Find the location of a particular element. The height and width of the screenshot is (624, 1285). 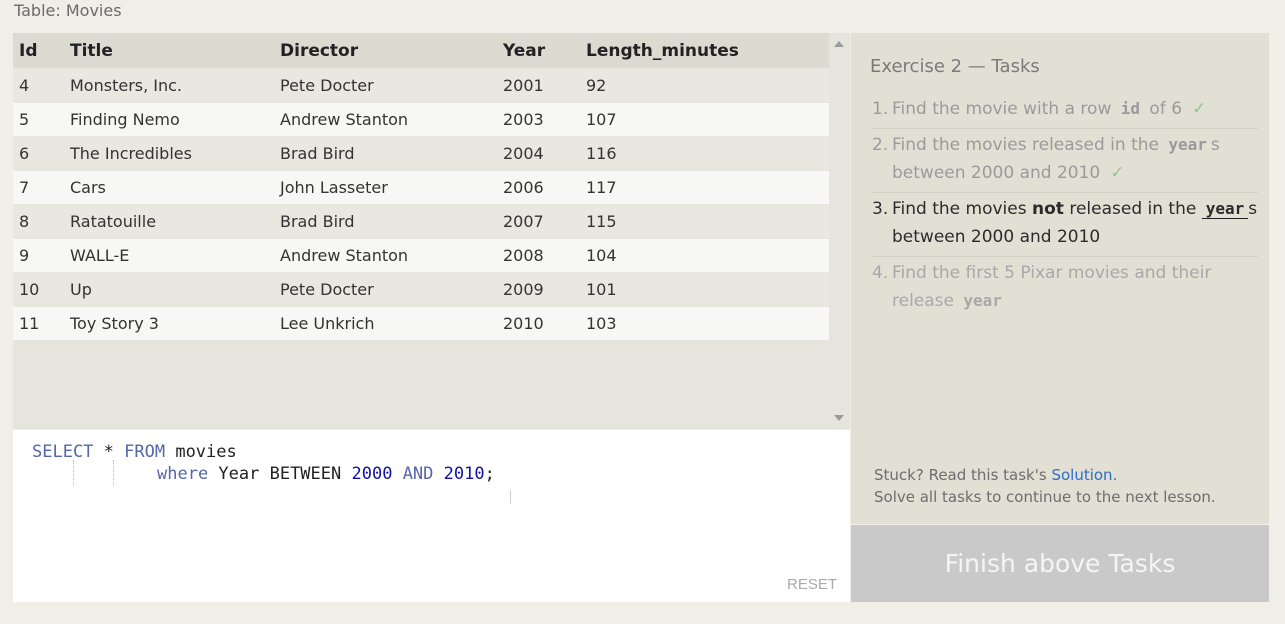

table-cell: 2006 is located at coordinates (538, 187).